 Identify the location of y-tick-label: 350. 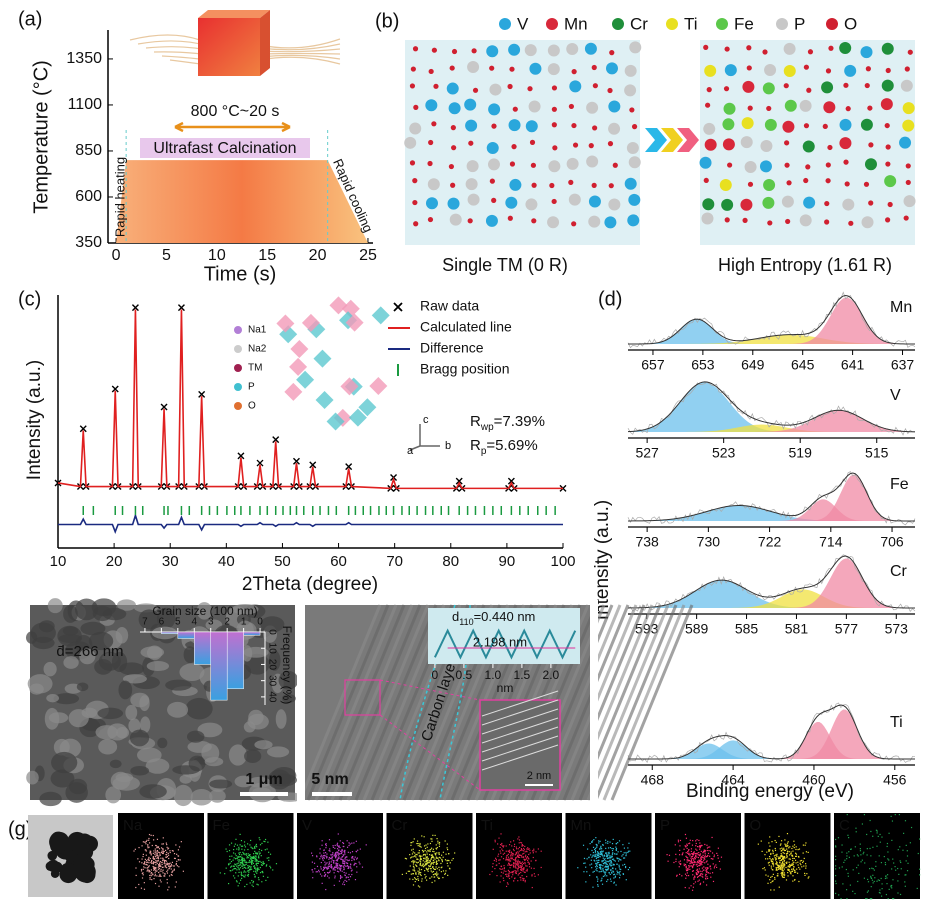
(88, 242).